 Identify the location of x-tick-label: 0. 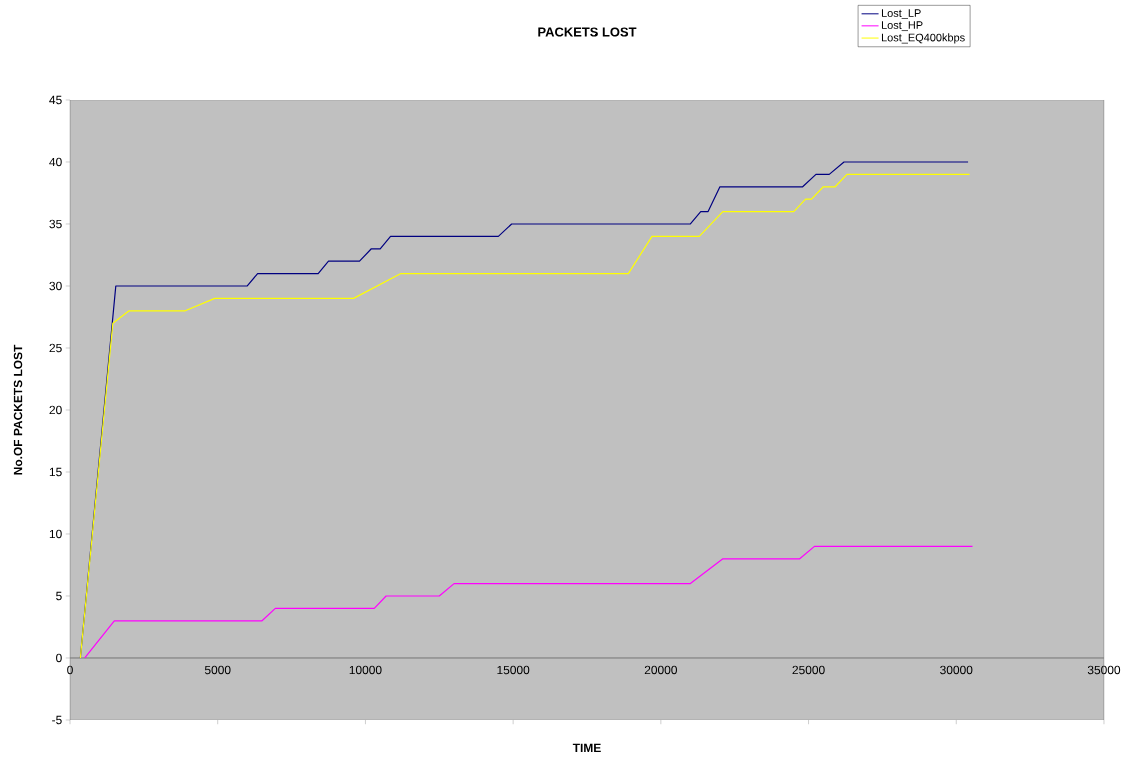
(70, 670).